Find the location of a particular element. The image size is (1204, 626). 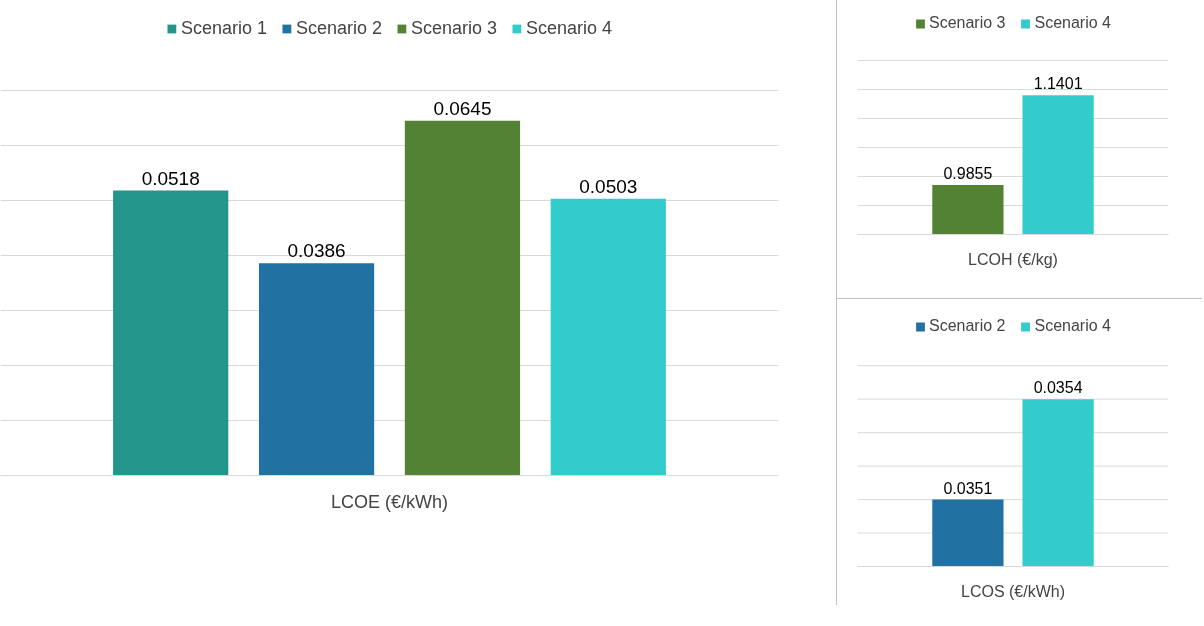

data-label: 0.9855 is located at coordinates (968, 173).